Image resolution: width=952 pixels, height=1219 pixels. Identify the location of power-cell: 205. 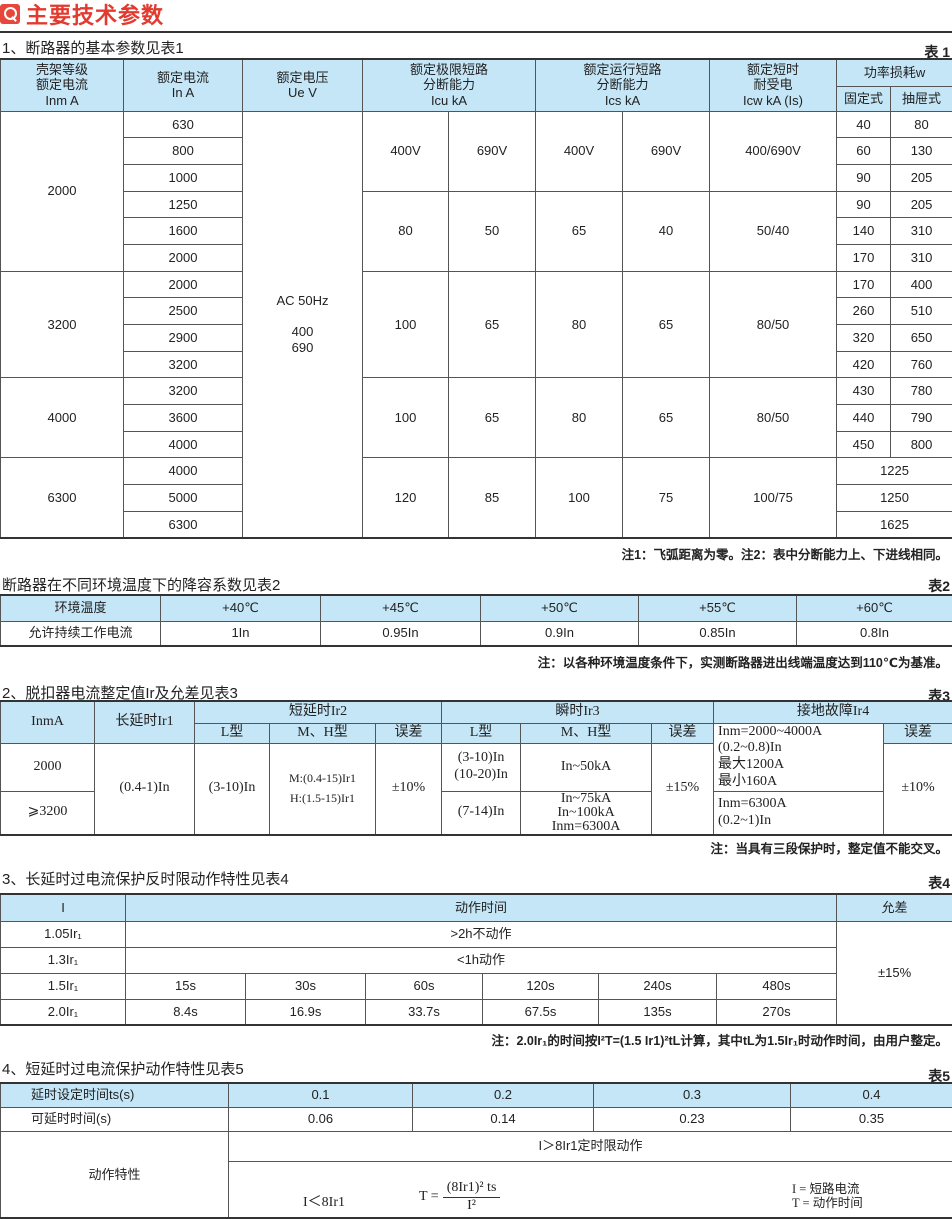
(921, 204).